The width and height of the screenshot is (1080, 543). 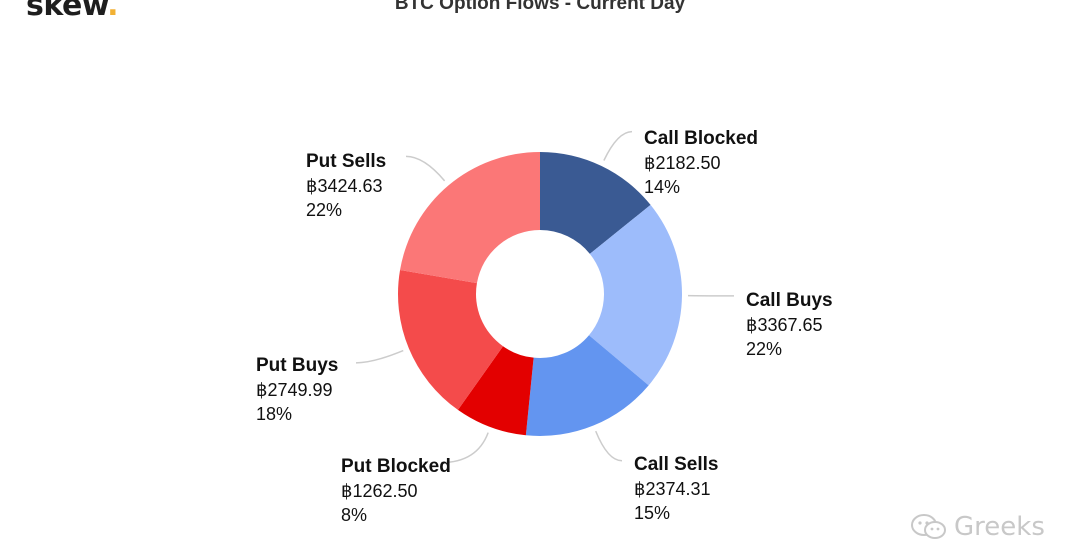 I want to click on slice-call-blocked, so click(x=595, y=203).